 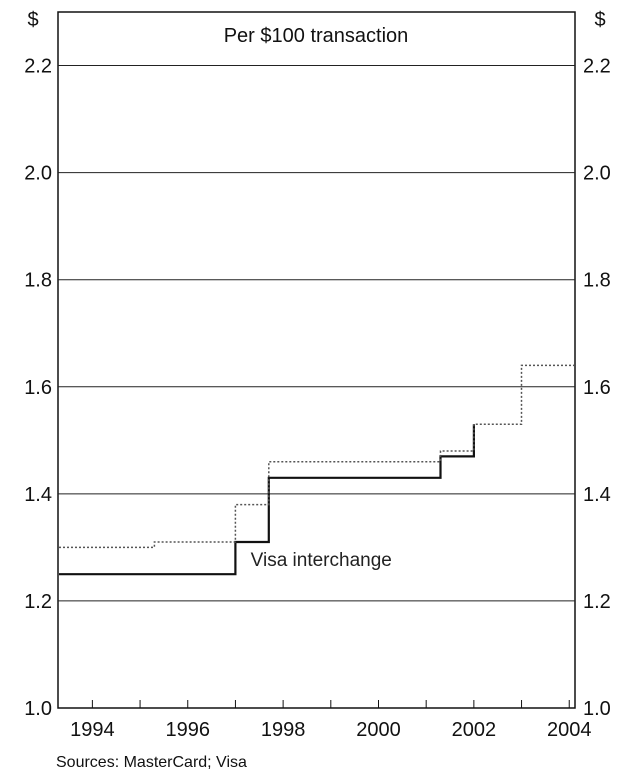 What do you see at coordinates (283, 730) in the screenshot?
I see `x-tick-label: 1998` at bounding box center [283, 730].